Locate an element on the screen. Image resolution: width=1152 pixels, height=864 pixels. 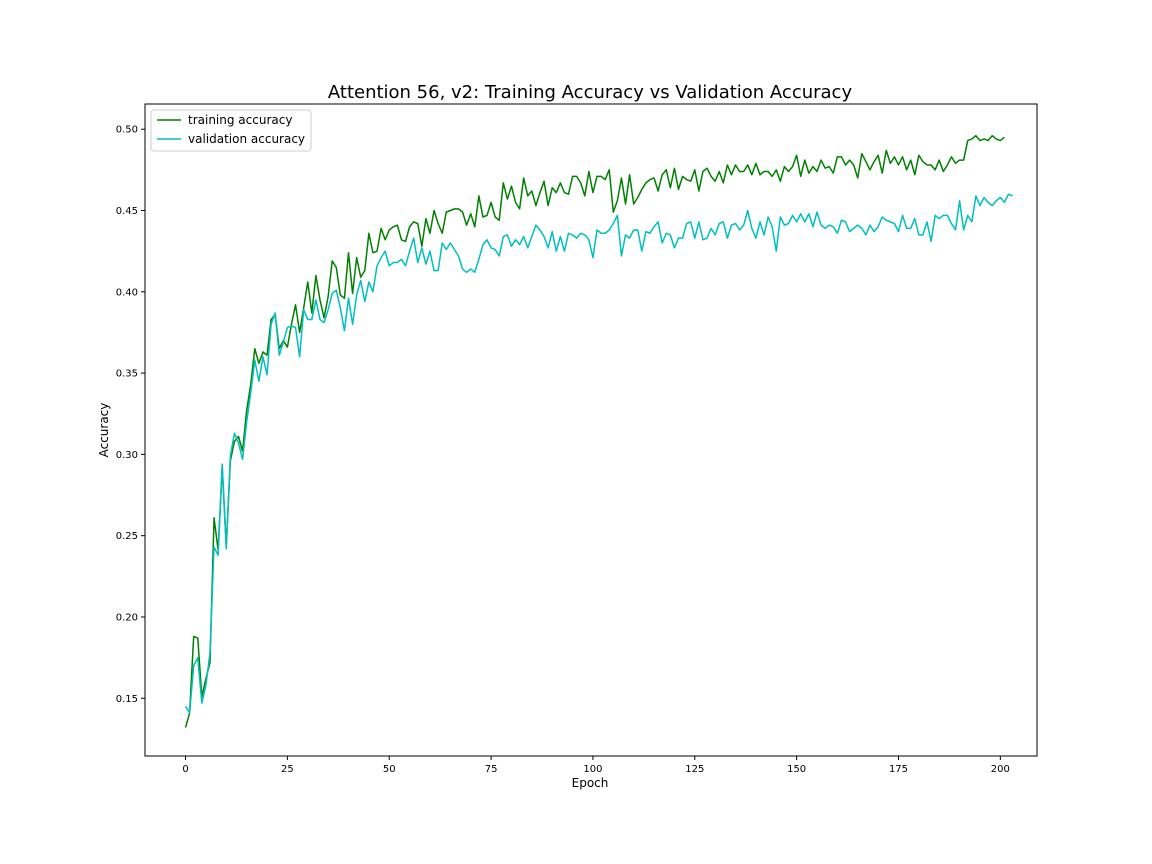
y-axis-ticks: 0.15 0.20 0.25 0.30 0.35 0.40 0.45 0.50 is located at coordinates (130, 415).